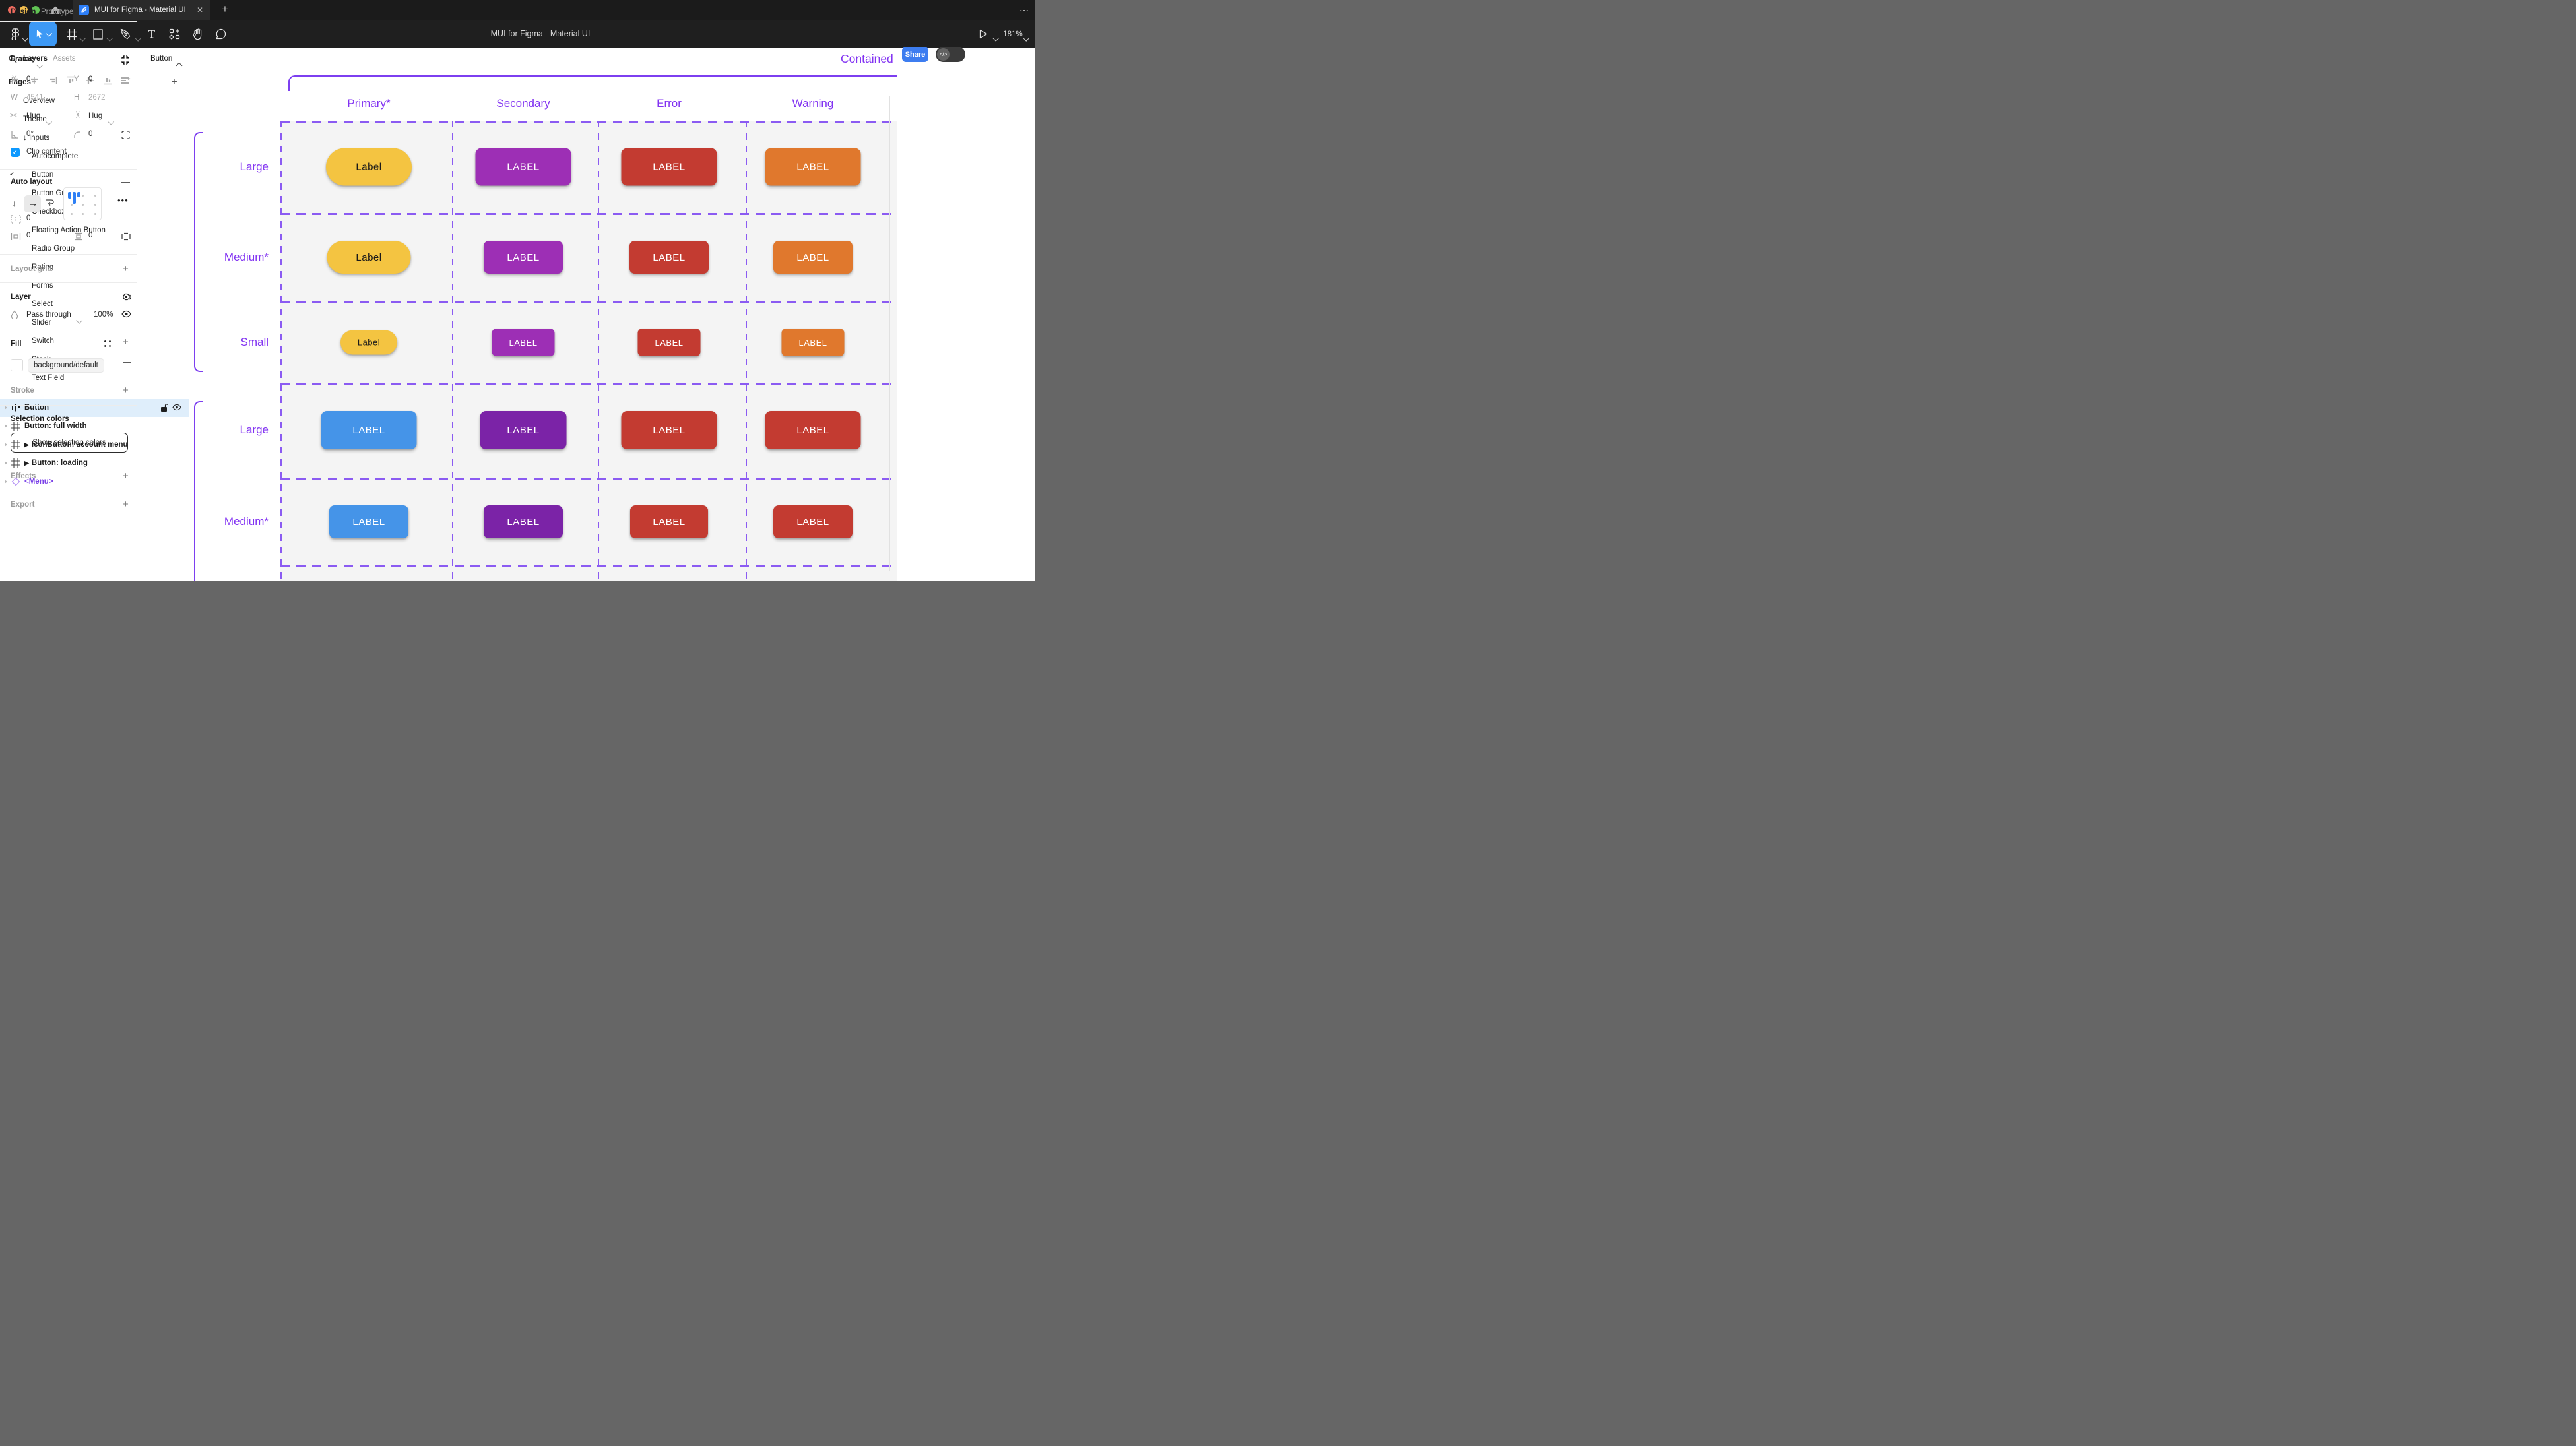  What do you see at coordinates (125, 60) in the screenshot?
I see `collapse-frame-icon` at bounding box center [125, 60].